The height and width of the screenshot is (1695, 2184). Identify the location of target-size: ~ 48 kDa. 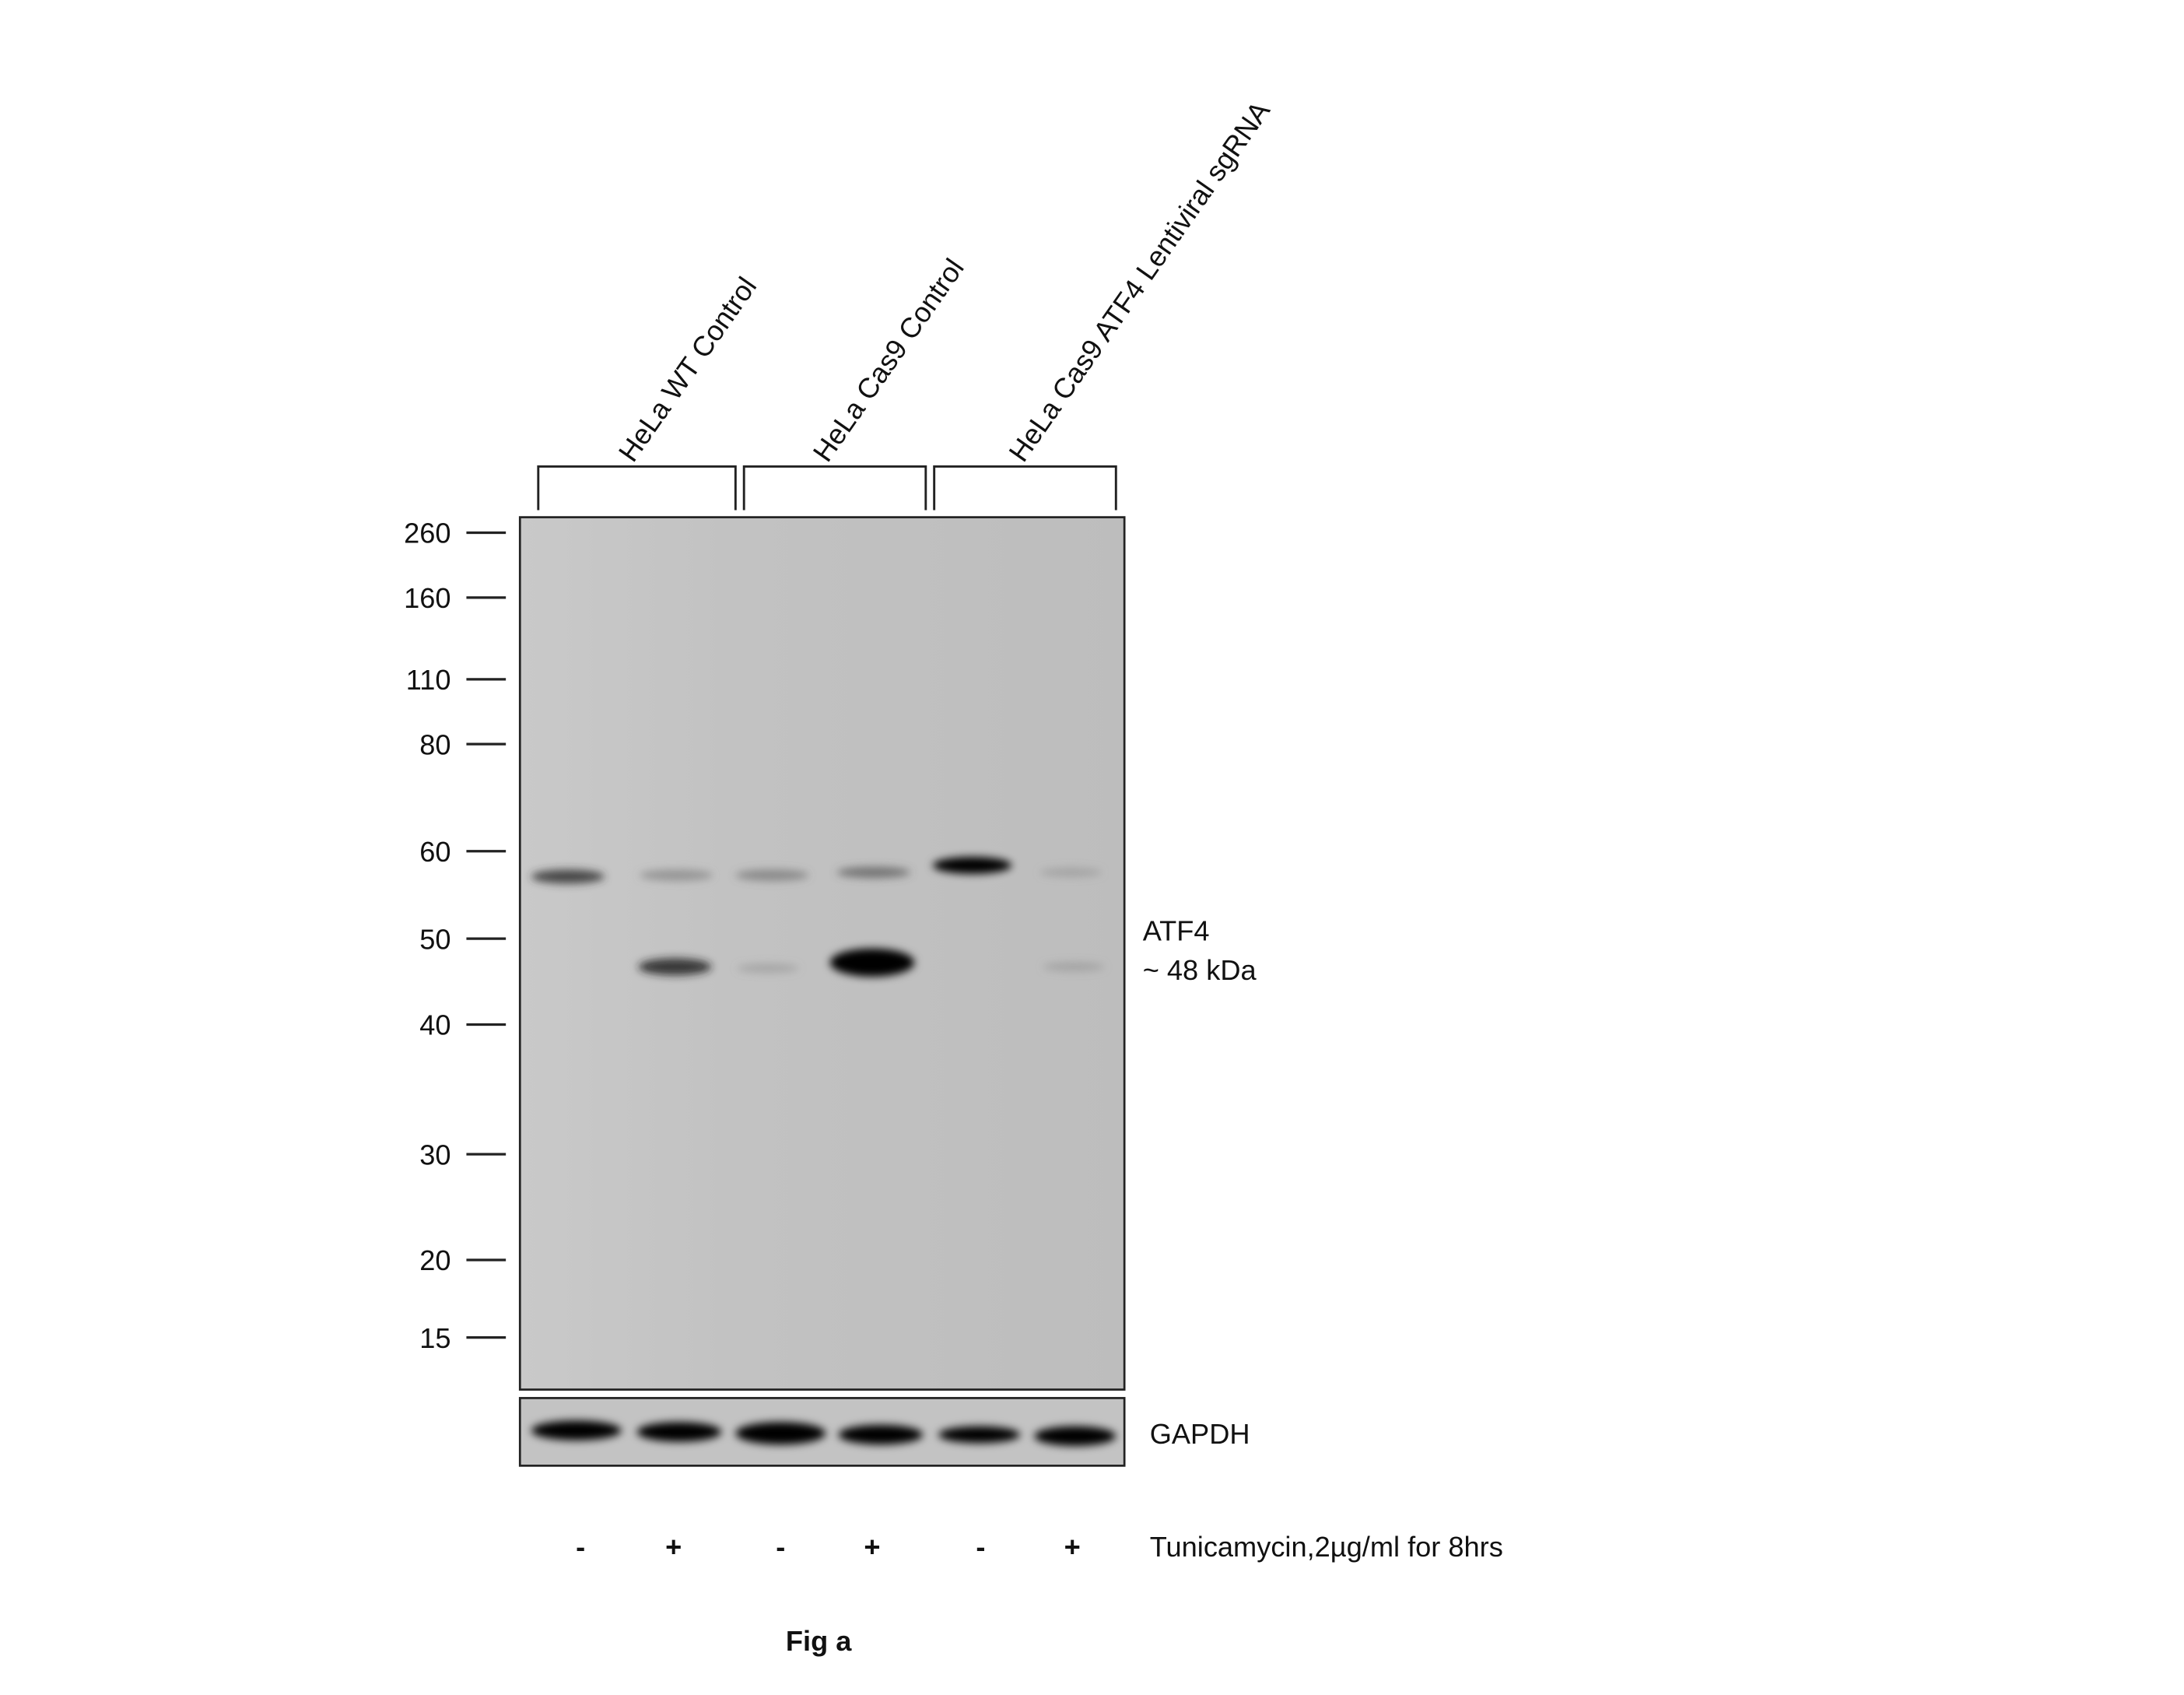
(1200, 970).